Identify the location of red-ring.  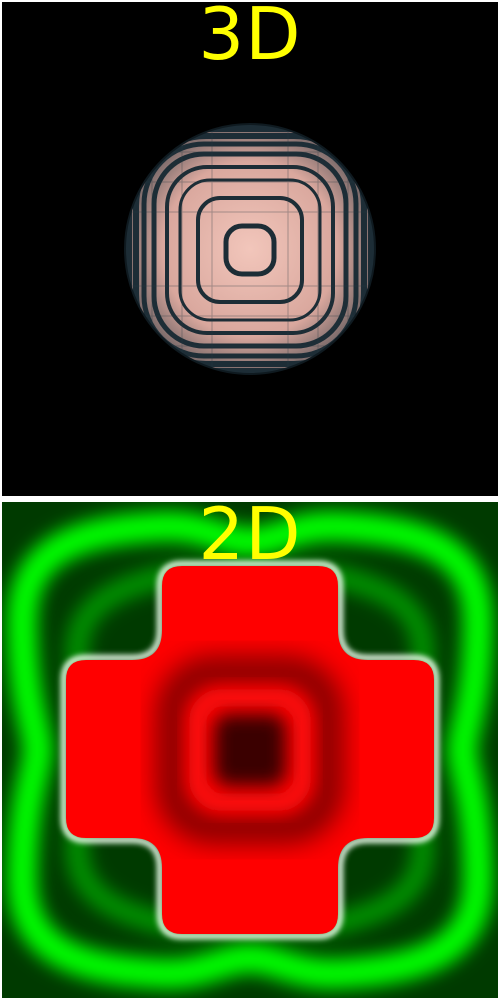
(250, 750).